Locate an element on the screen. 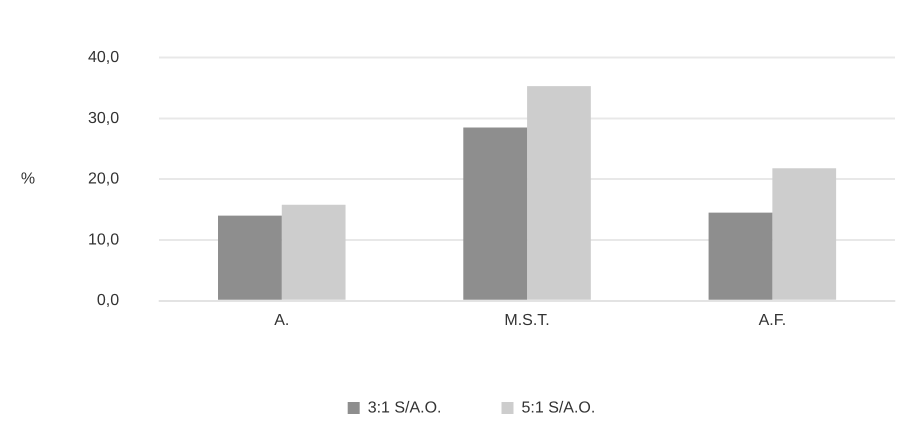  y-tick-label: 40,0 is located at coordinates (104, 57).